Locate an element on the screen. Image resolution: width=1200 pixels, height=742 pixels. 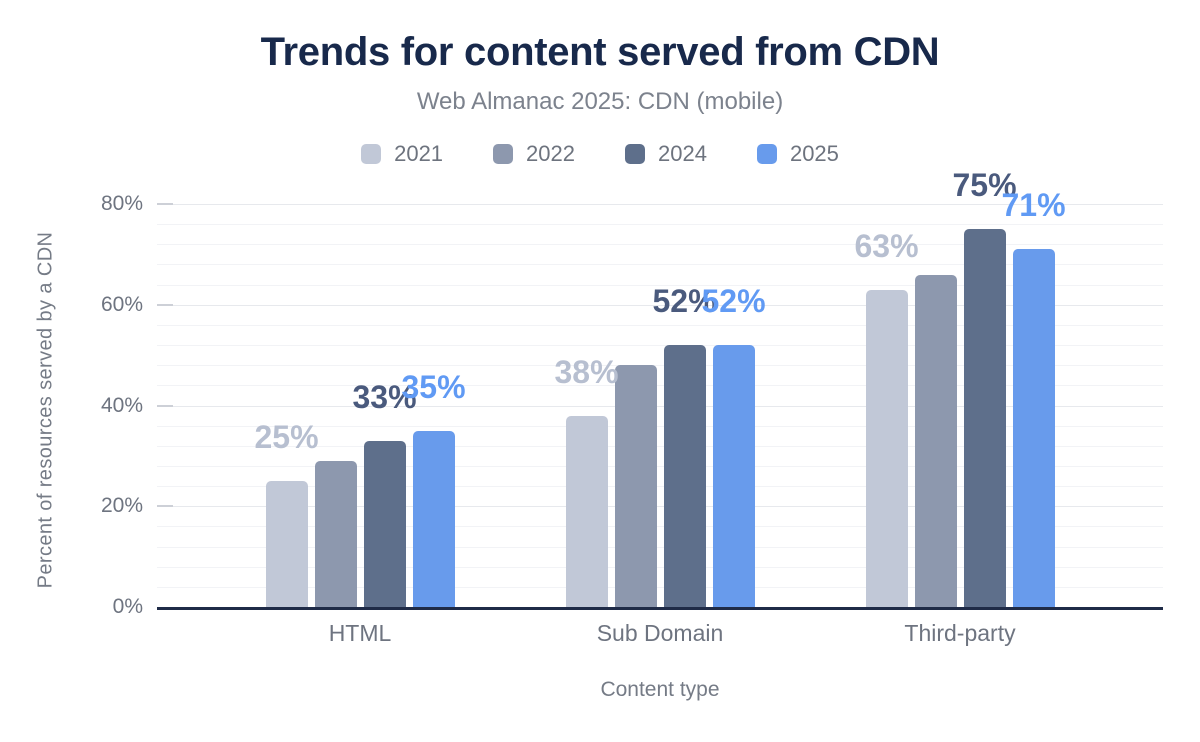
legend-label: 2021 is located at coordinates (419, 153).